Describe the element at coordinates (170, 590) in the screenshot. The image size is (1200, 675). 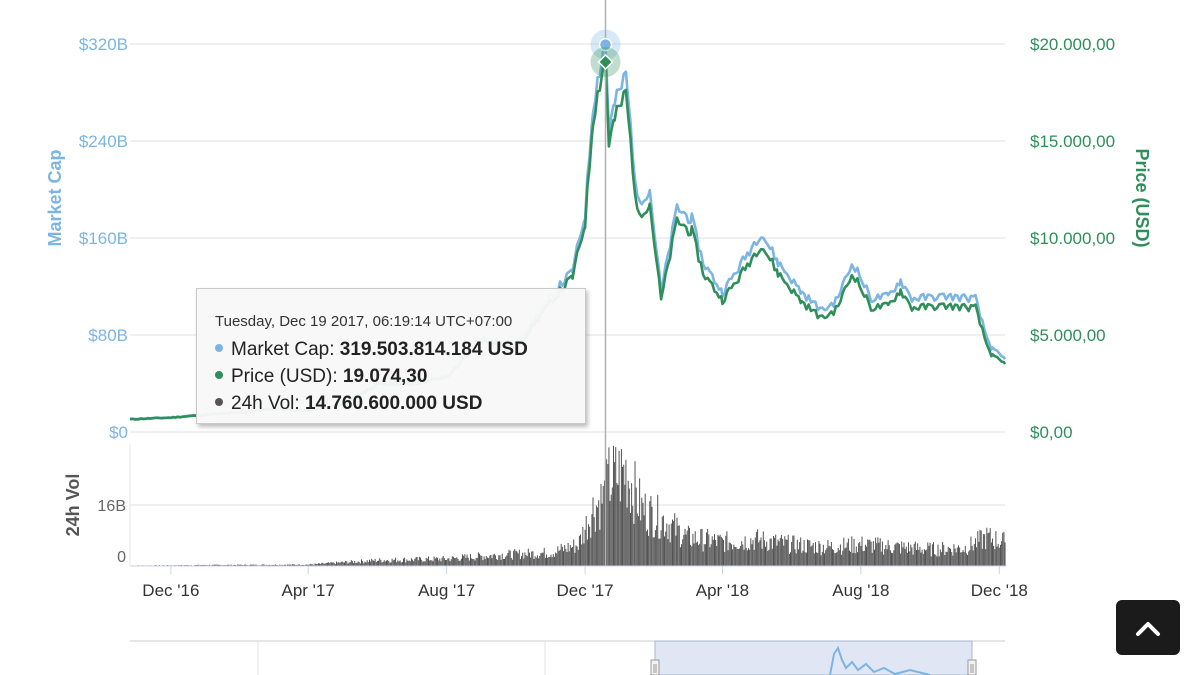
I see `x-tick-label: Dec '16` at that location.